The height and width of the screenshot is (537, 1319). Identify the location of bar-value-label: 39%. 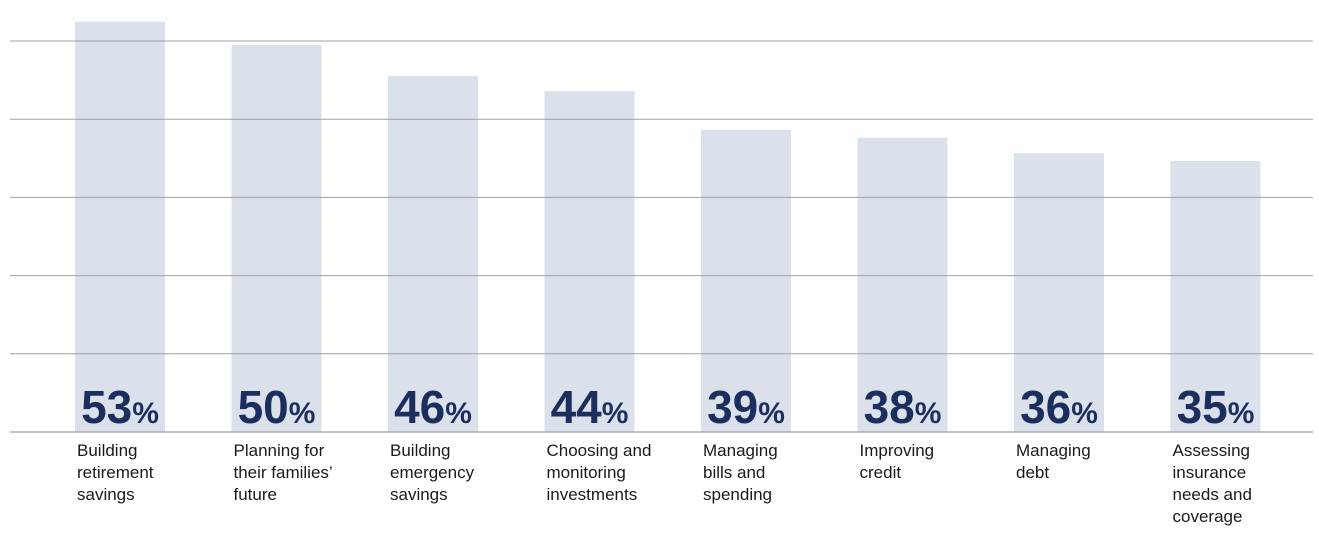
(746, 407).